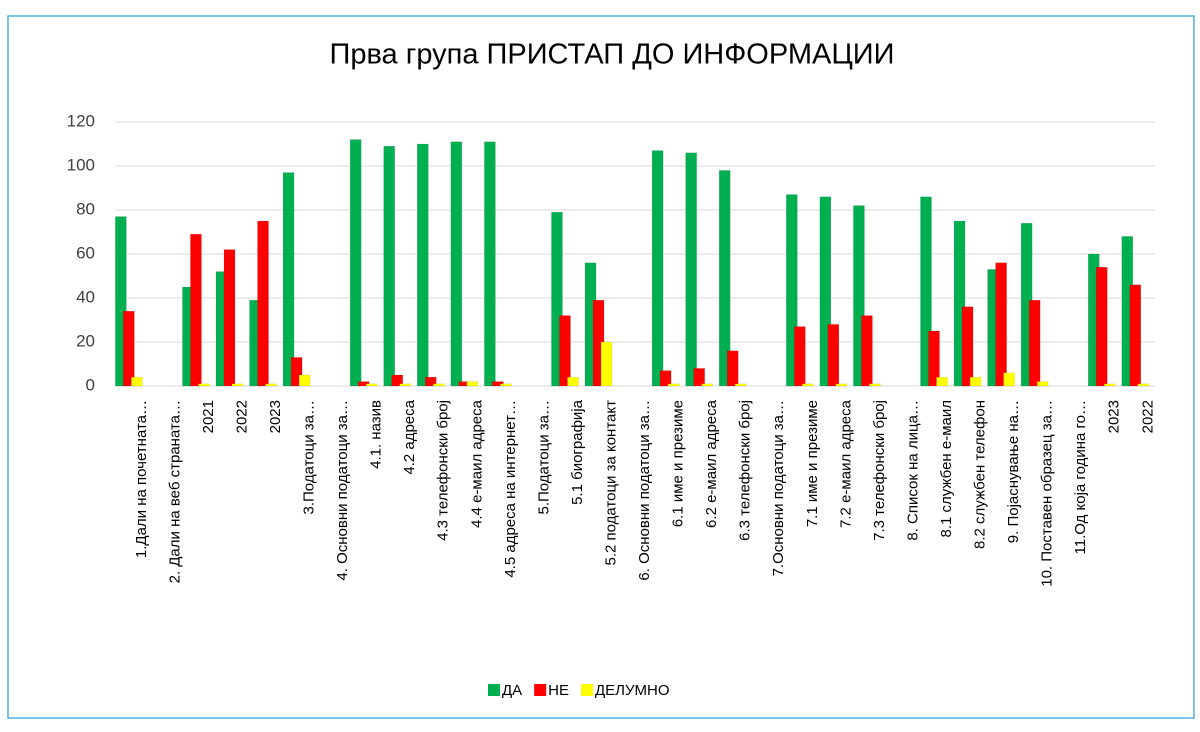 Image resolution: width=1200 pixels, height=732 pixels. I want to click on x-tick-label: 2021, so click(208, 416).